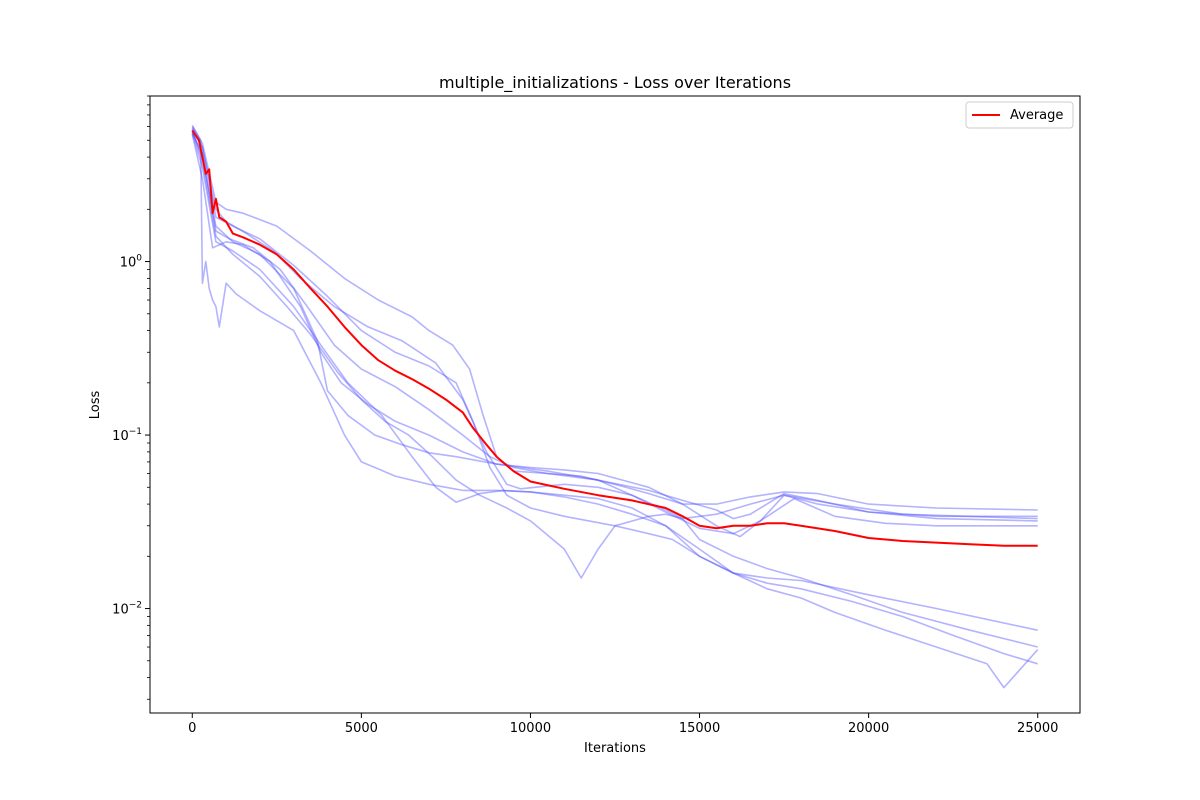 The image size is (1200, 800). I want to click on x-tick-label-2: 10000, so click(530, 728).